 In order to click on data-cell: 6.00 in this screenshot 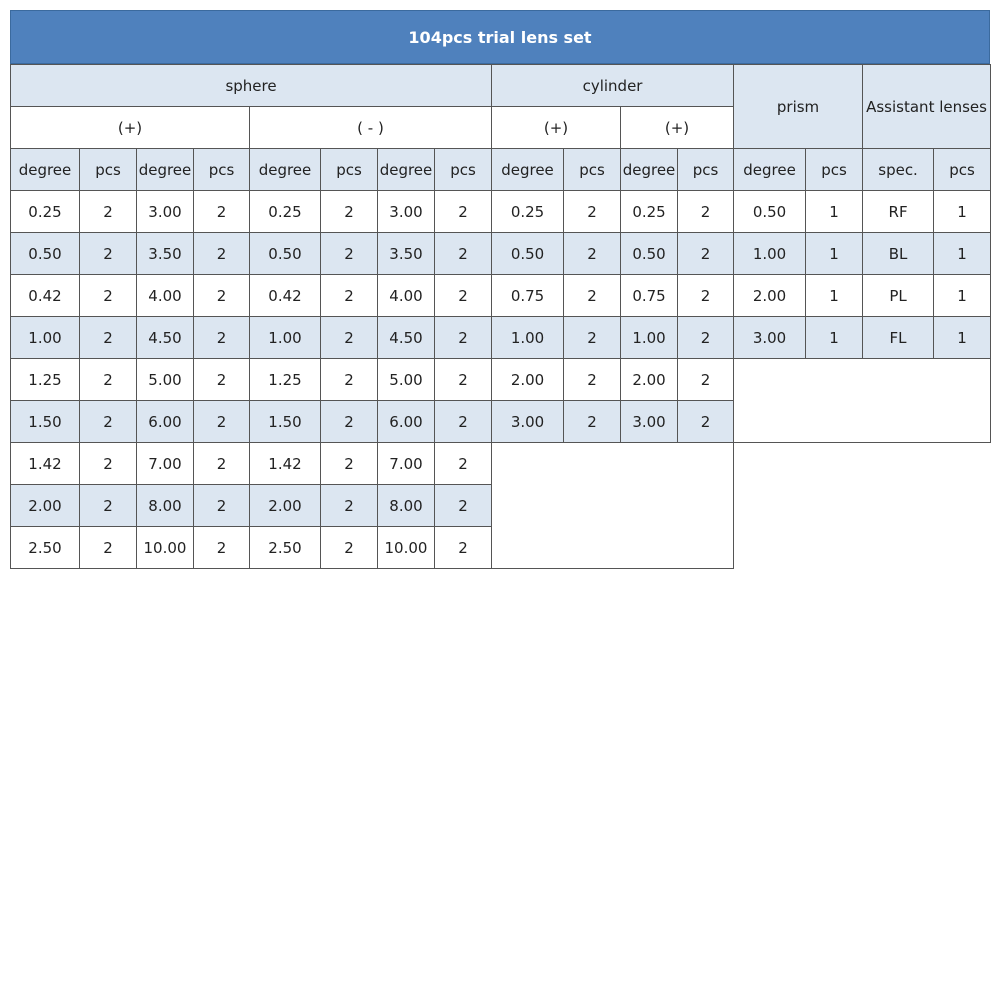, I will do `click(406, 421)`.